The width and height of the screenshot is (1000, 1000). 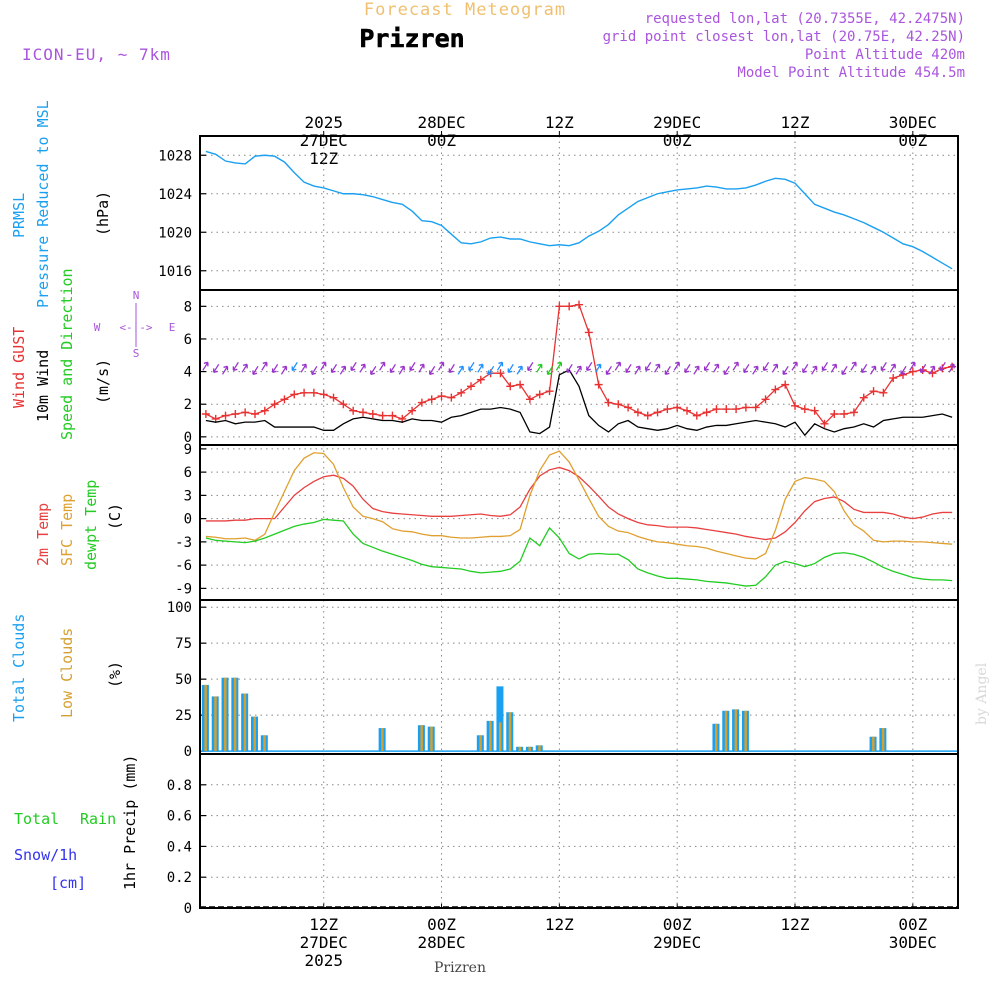 What do you see at coordinates (460, 968) in the screenshot?
I see `footer-location: Prizren` at bounding box center [460, 968].